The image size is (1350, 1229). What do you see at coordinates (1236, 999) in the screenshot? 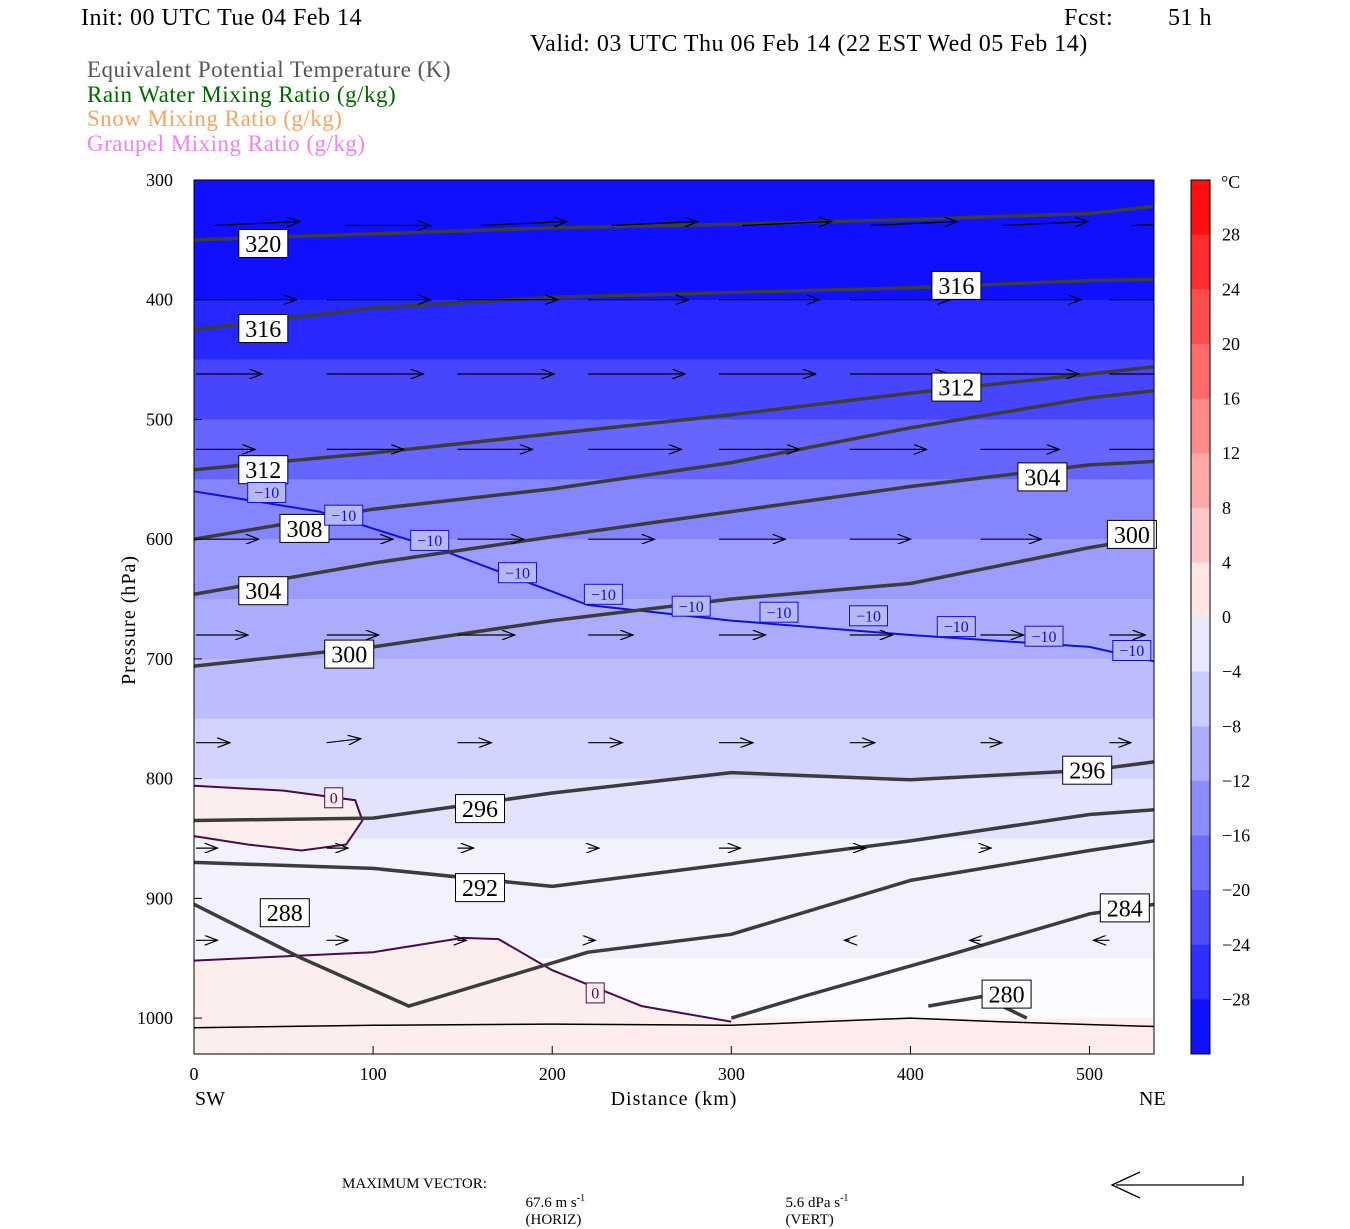
I see `colorbar-tick-label: −28` at bounding box center [1236, 999].